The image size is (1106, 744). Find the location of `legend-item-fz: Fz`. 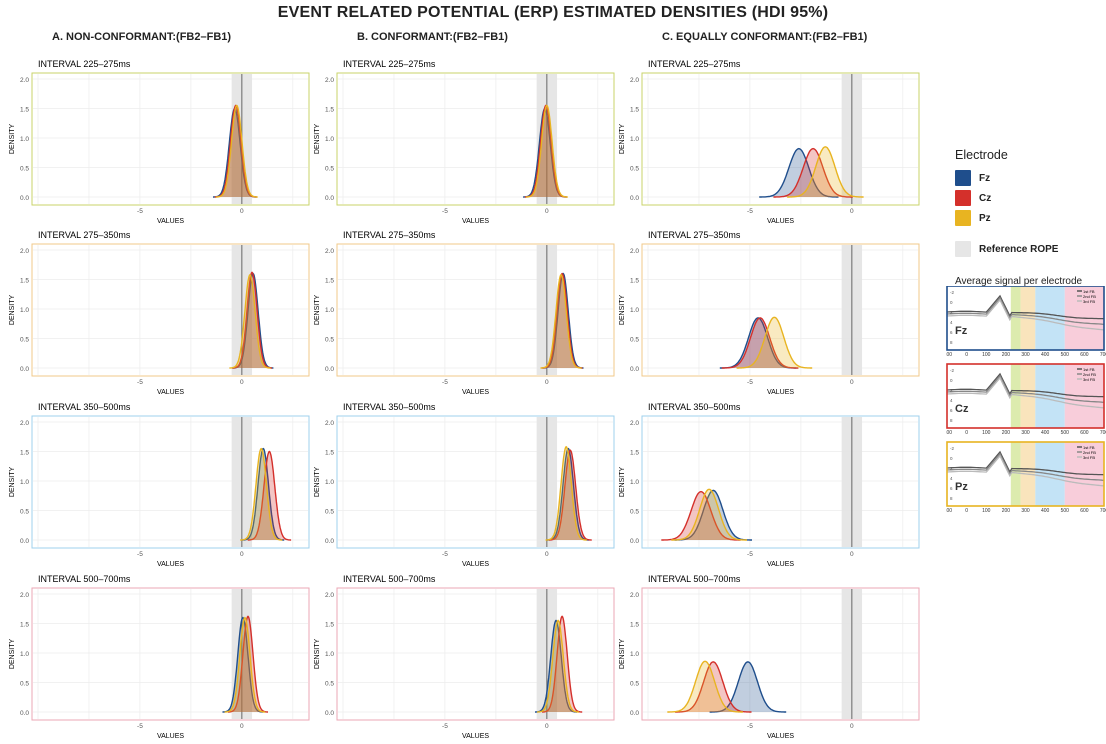

legend-item-fz: Fz is located at coordinates (1025, 178).